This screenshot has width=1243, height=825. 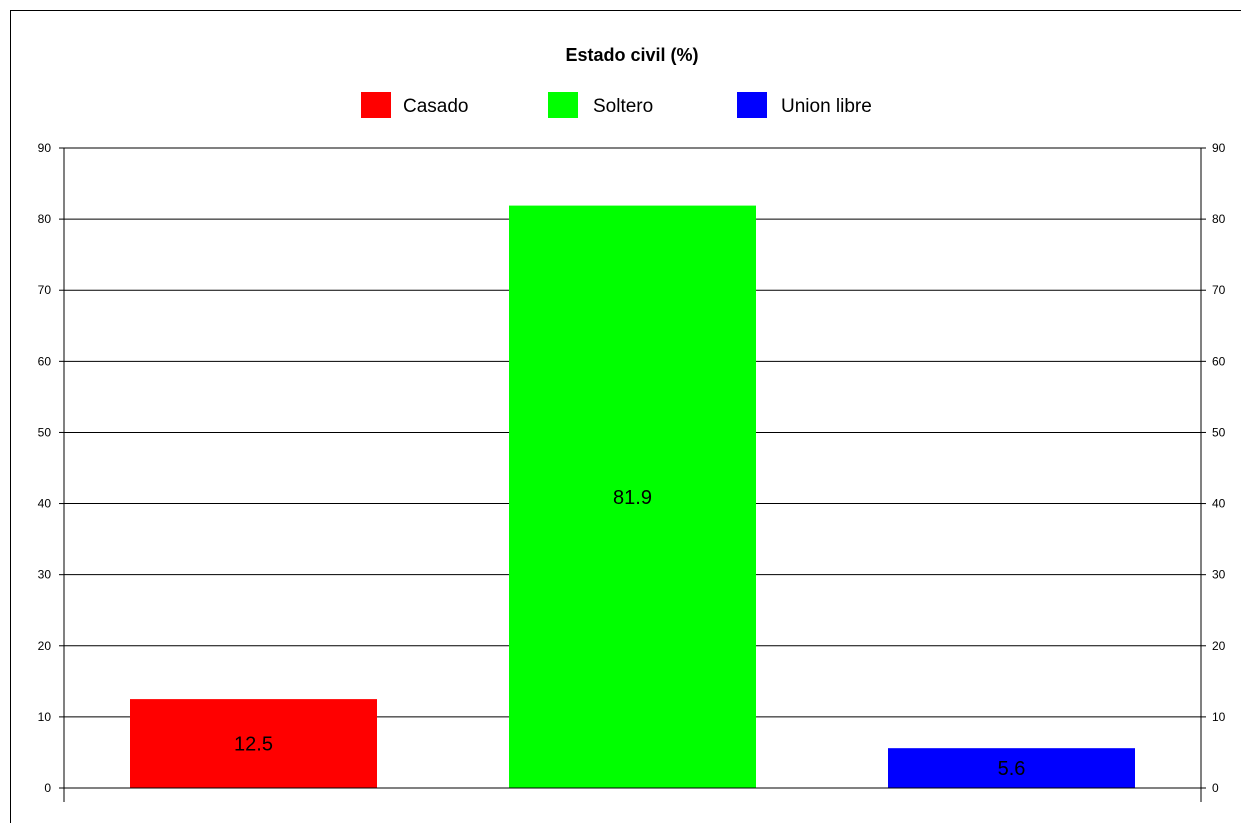 I want to click on bar-soltero, so click(x=632, y=497).